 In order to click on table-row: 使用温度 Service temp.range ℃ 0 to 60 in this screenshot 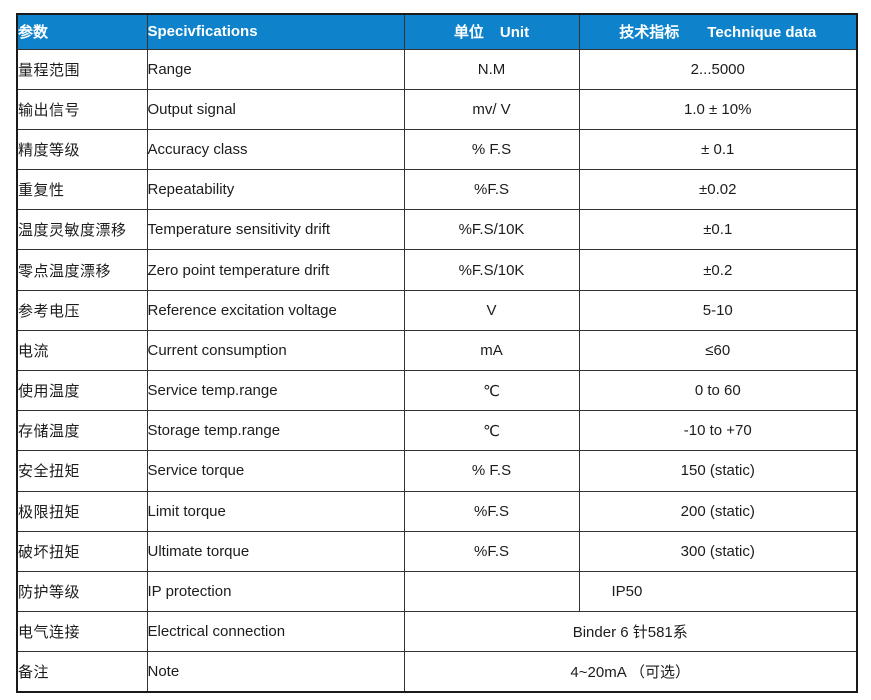, I will do `click(437, 390)`.